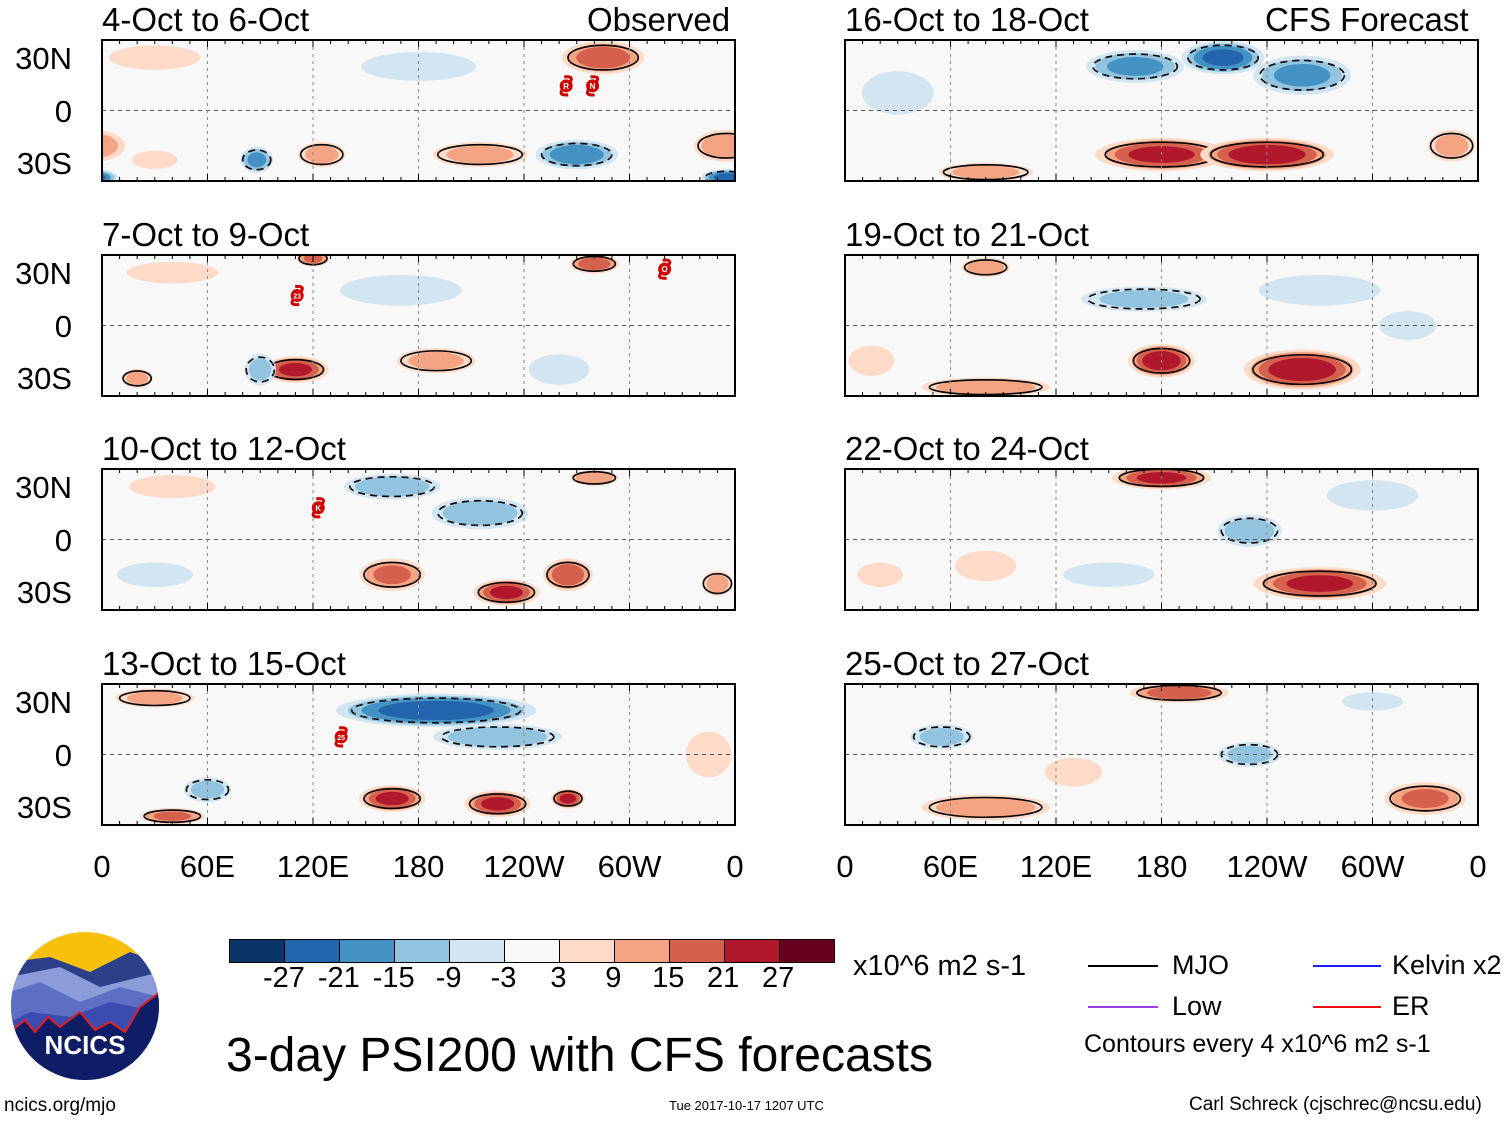  Describe the element at coordinates (1200, 965) in the screenshot. I see `legend-mjo-label: MJO` at that location.